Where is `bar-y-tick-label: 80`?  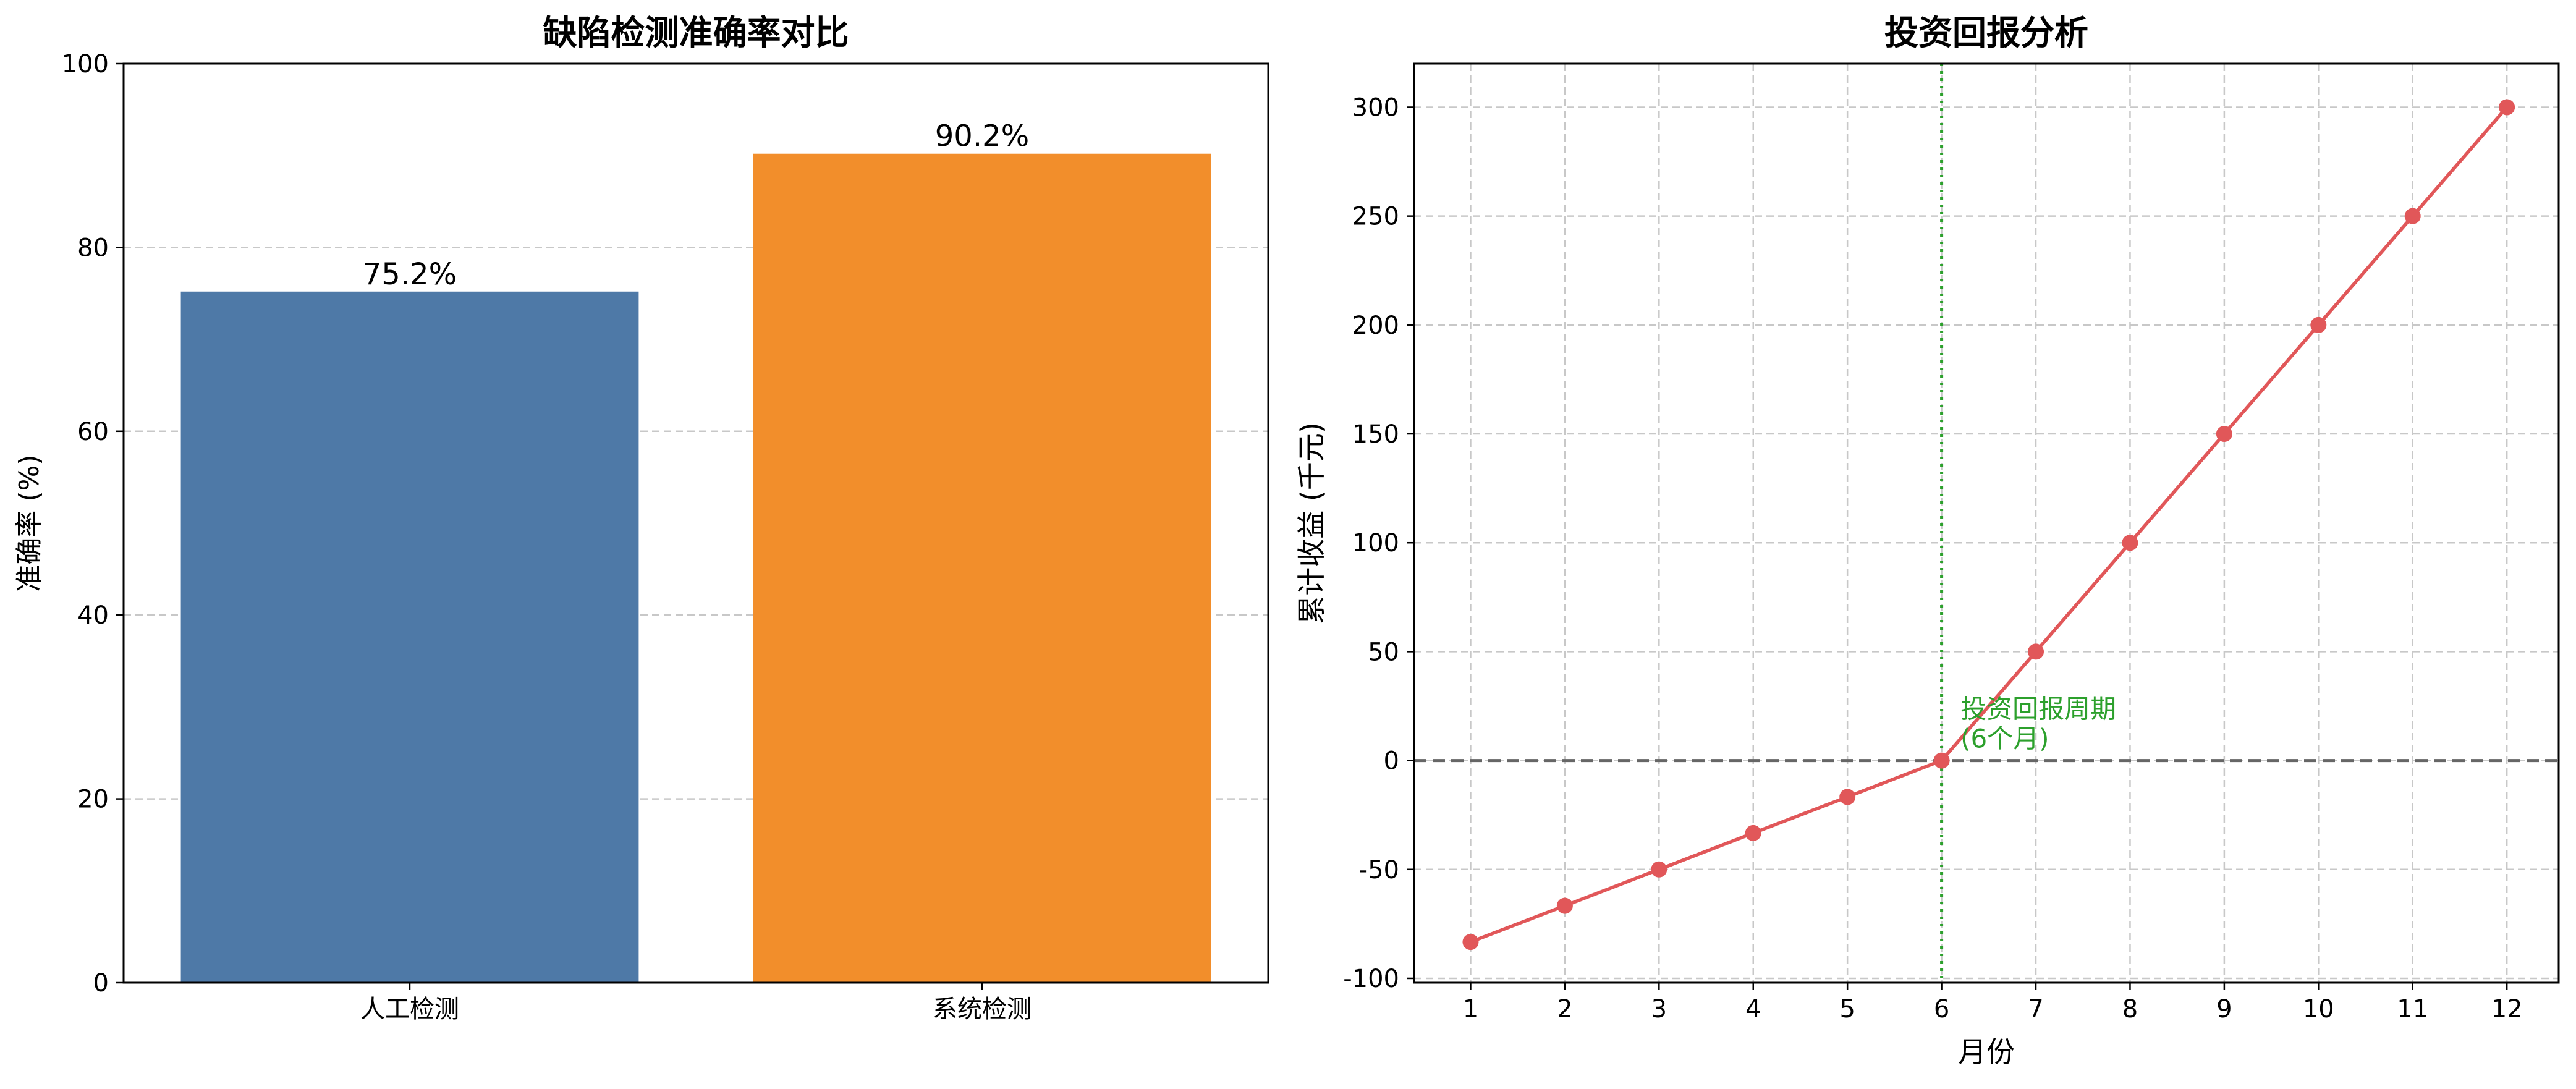
bar-y-tick-label: 80 is located at coordinates (93, 248).